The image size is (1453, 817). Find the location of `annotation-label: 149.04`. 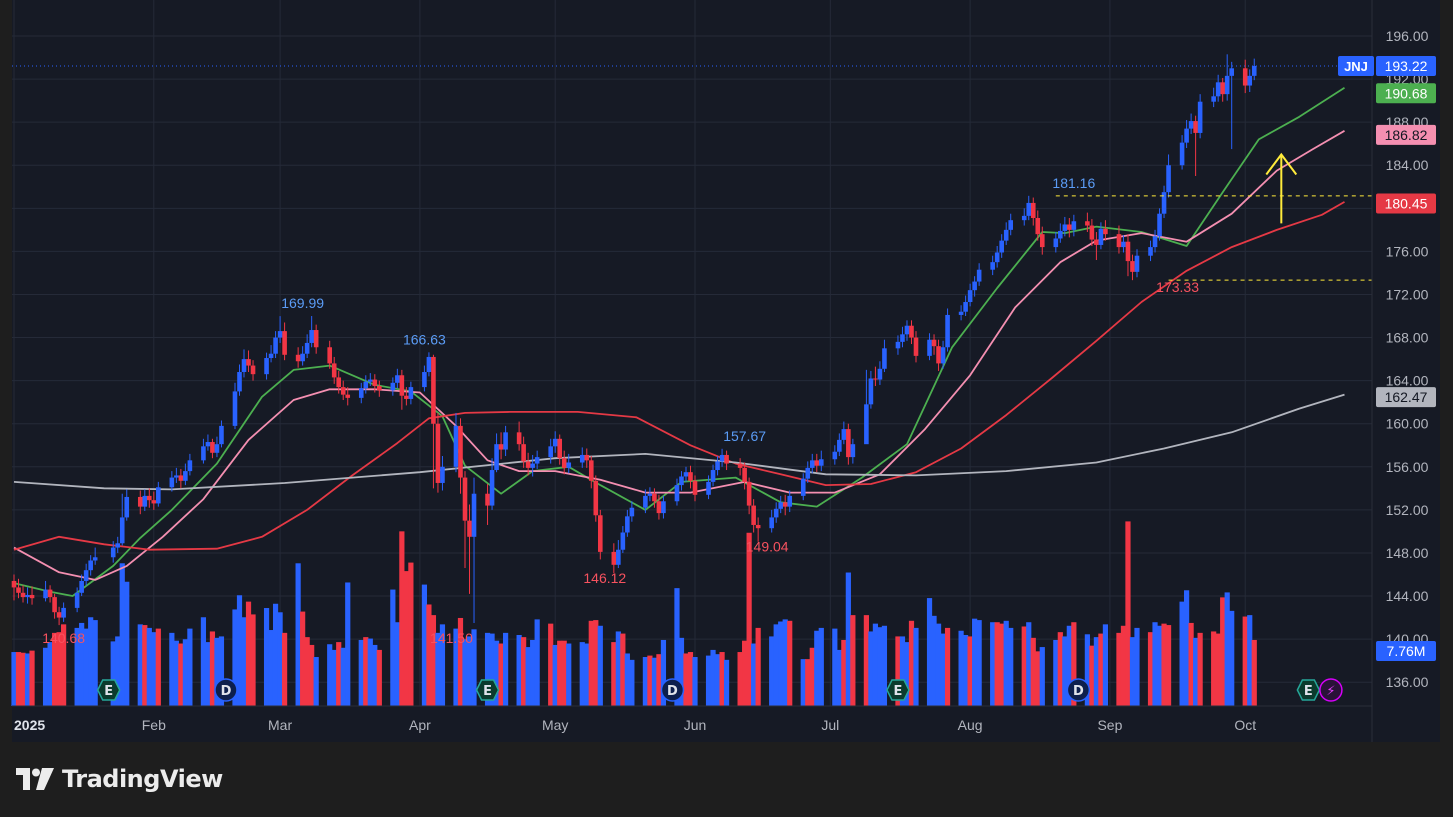

annotation-label: 149.04 is located at coordinates (767, 547).